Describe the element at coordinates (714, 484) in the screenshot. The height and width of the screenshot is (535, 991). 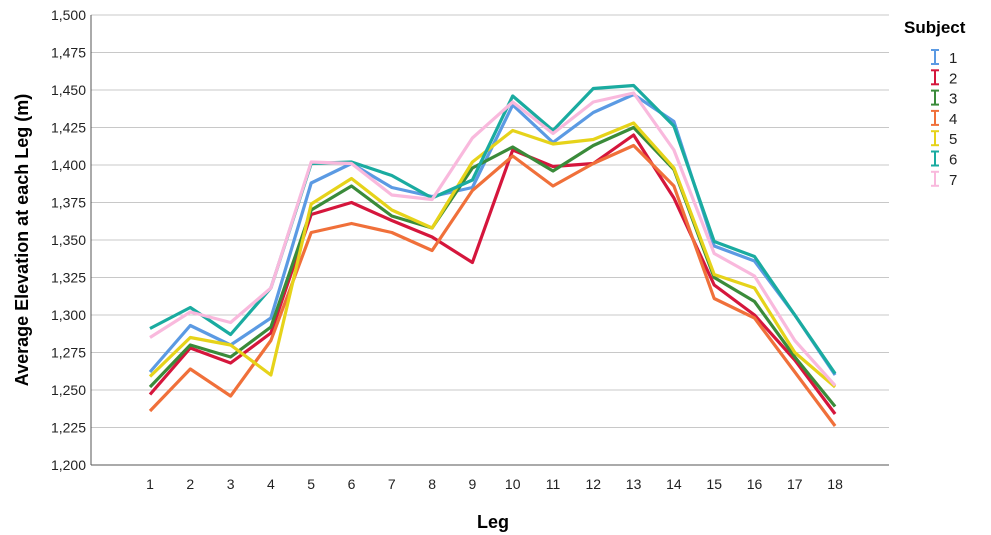
I see `x-tick-label: 15` at that location.